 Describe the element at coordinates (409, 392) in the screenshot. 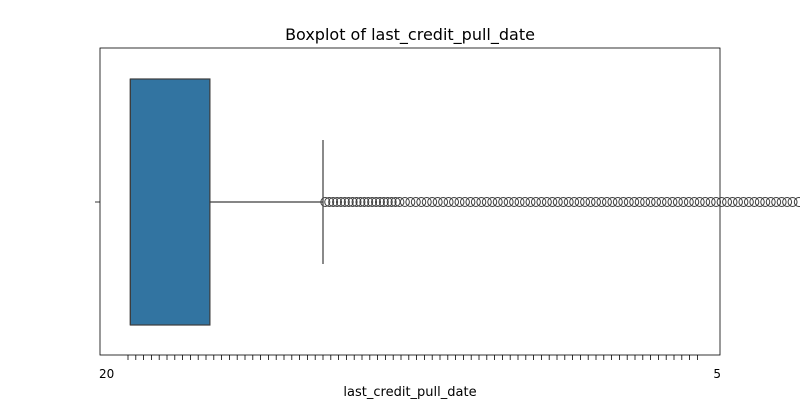

I see `x-axis-label: last_credit_pull_date` at that location.